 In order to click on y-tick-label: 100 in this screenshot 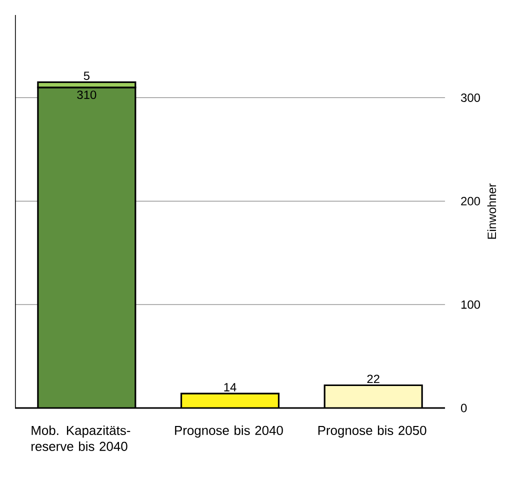, I will do `click(470, 304)`.